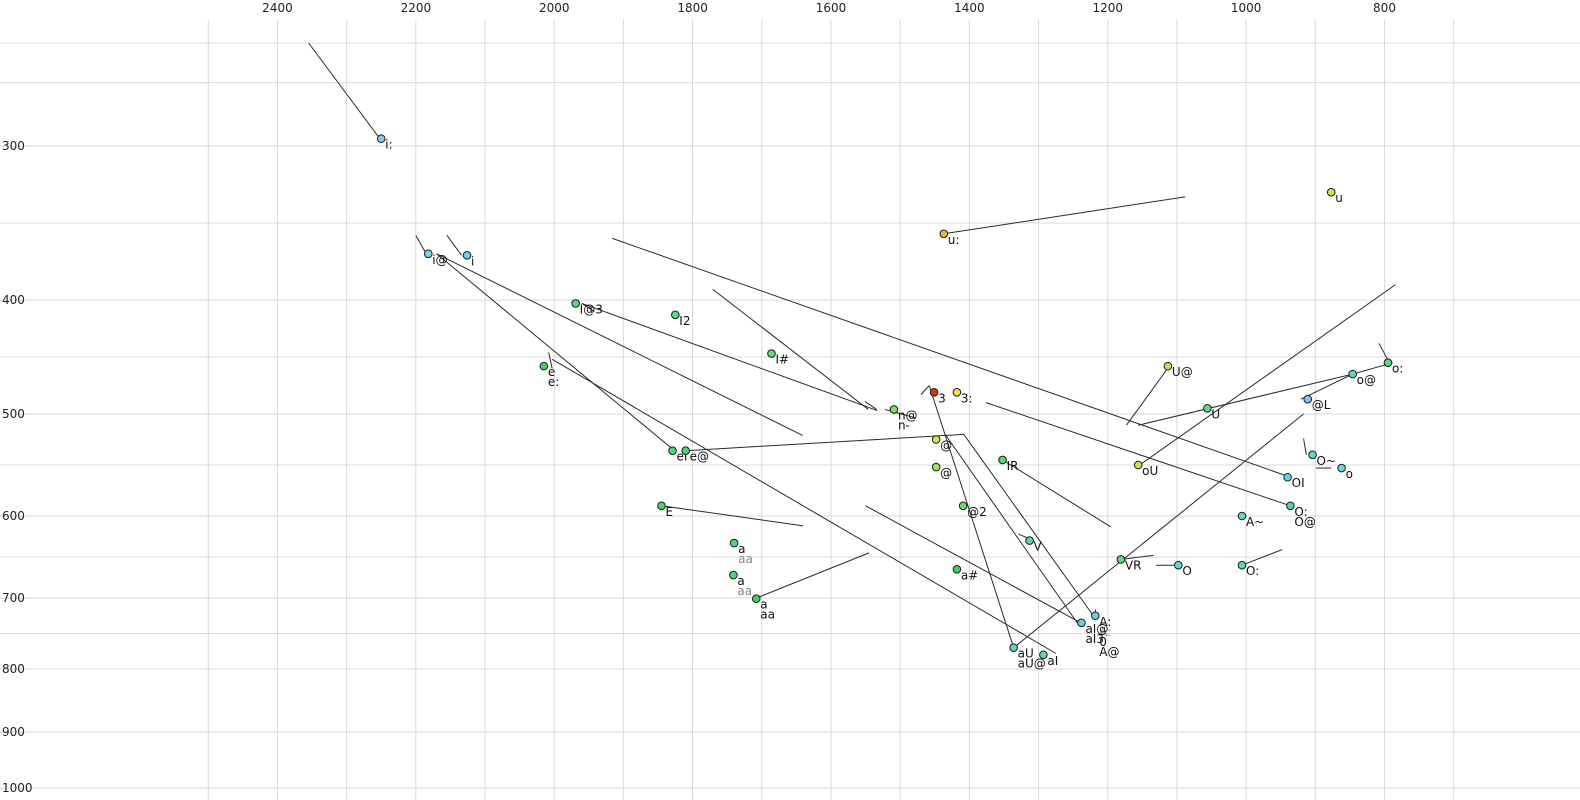 This screenshot has height=800, width=1580. Describe the element at coordinates (13, 732) in the screenshot. I see `y-tick-label: 900` at that location.